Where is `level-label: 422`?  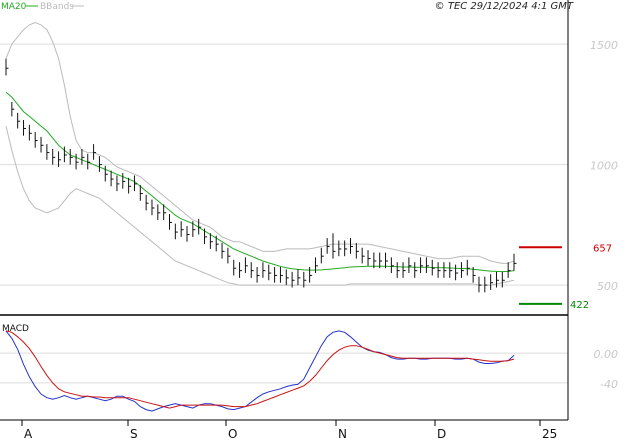
level-label: 422 is located at coordinates (579, 305).